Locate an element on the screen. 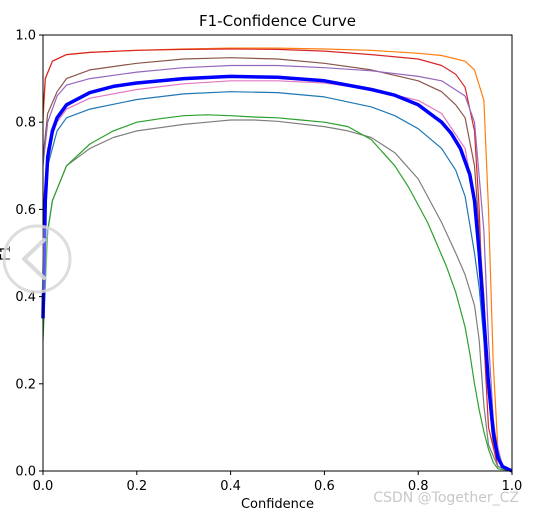 This screenshot has width=533, height=515. x-tick-label: 0.2 is located at coordinates (136, 486).